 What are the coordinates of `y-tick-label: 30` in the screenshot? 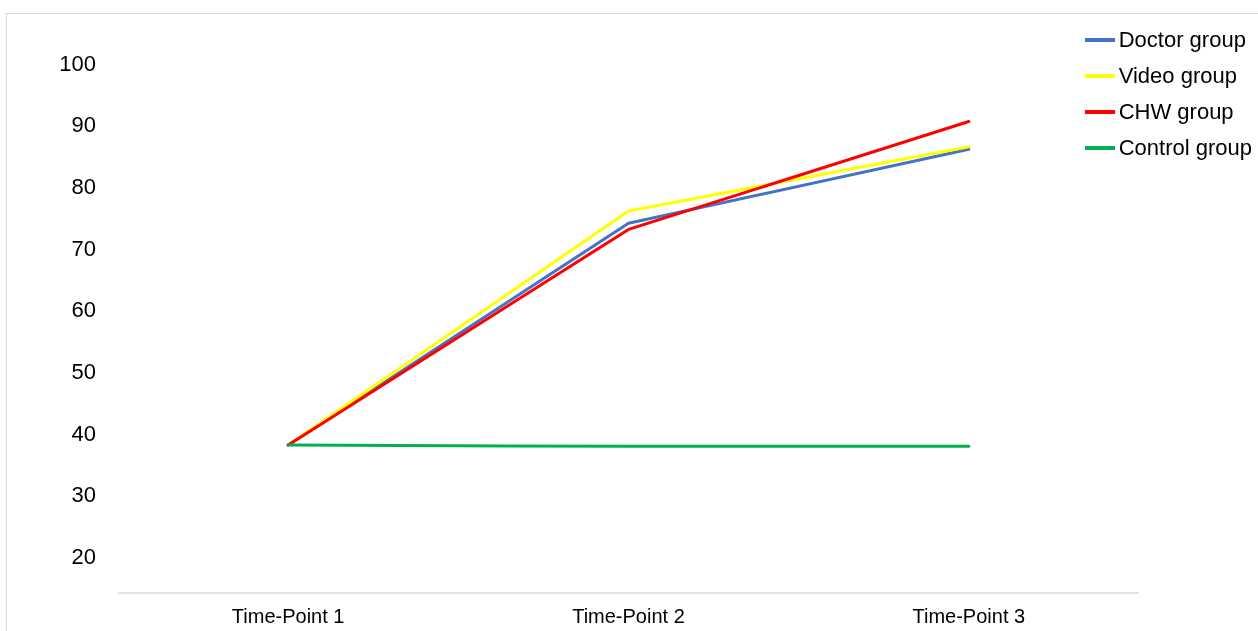 It's located at (83, 495).